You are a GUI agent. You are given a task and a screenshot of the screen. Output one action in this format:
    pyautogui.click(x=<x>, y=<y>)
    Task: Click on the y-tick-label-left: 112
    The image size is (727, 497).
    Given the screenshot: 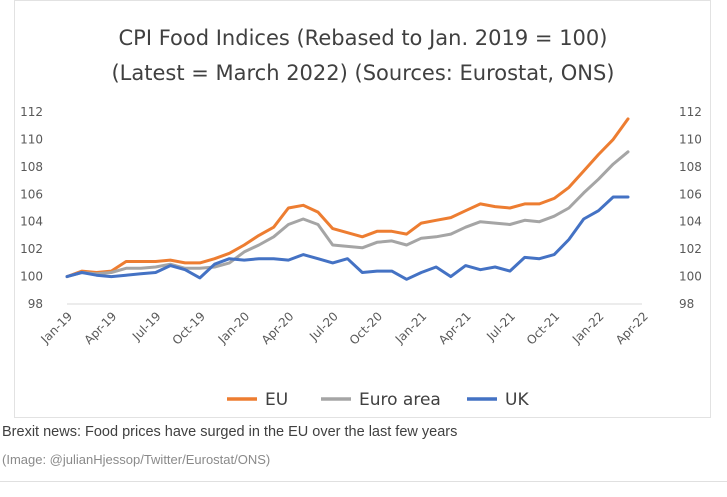 What is the action you would take?
    pyautogui.click(x=31, y=112)
    